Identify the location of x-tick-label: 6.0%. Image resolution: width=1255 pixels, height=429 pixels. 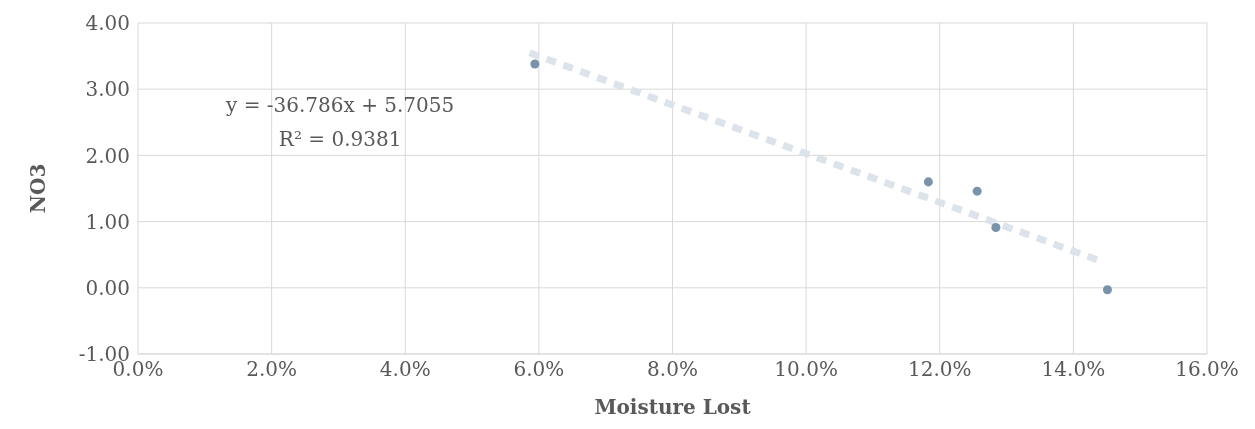
(539, 369).